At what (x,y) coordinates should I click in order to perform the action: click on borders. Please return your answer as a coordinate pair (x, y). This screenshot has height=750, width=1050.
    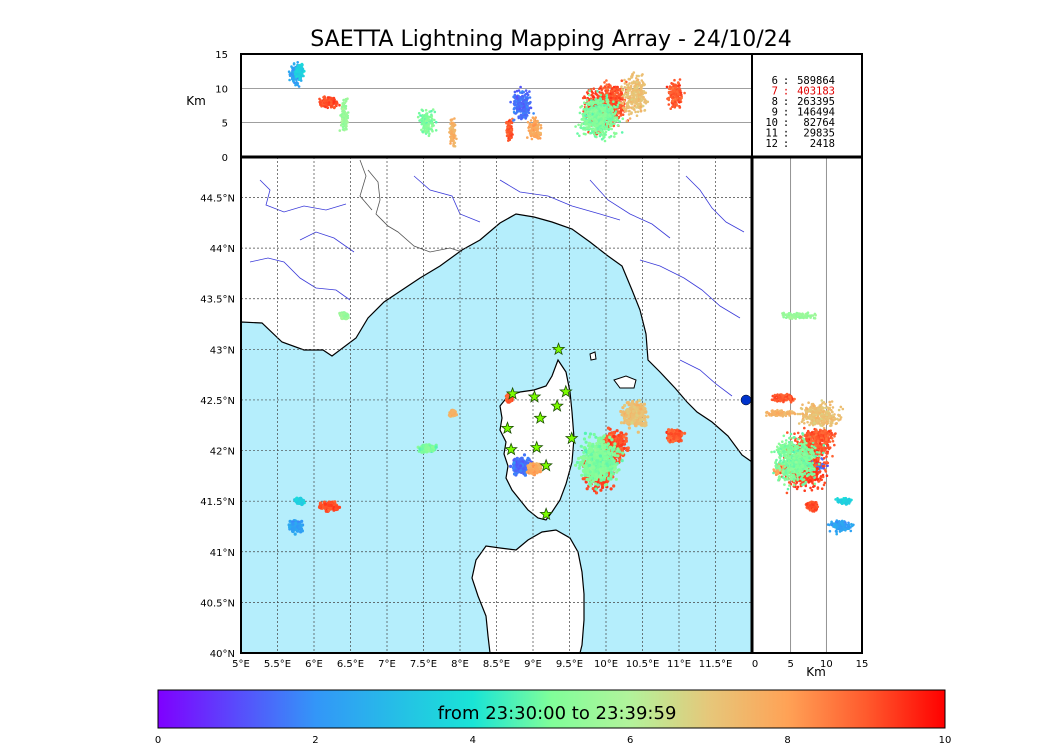
    Looking at the image, I should click on (411, 206).